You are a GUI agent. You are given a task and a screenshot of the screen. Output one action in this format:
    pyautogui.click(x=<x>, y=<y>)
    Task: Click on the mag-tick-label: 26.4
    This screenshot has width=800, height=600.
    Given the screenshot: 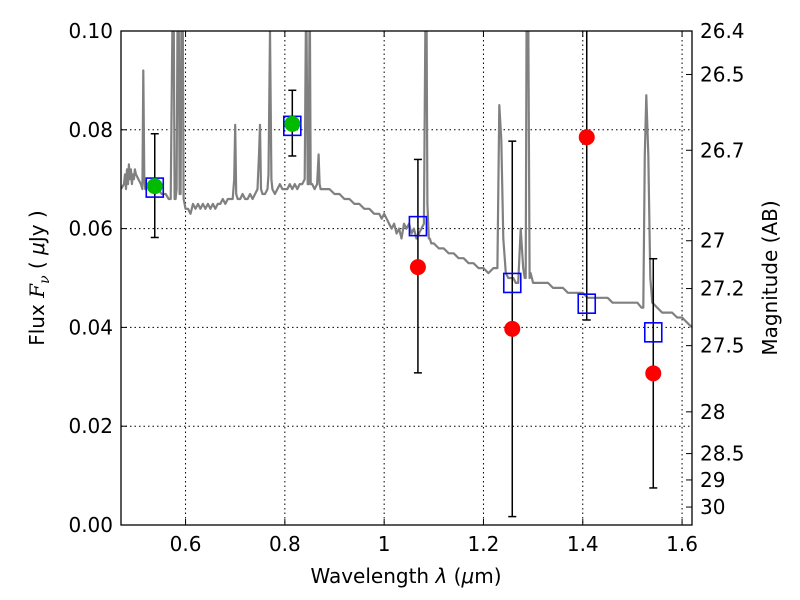 What is the action you would take?
    pyautogui.click(x=722, y=31)
    